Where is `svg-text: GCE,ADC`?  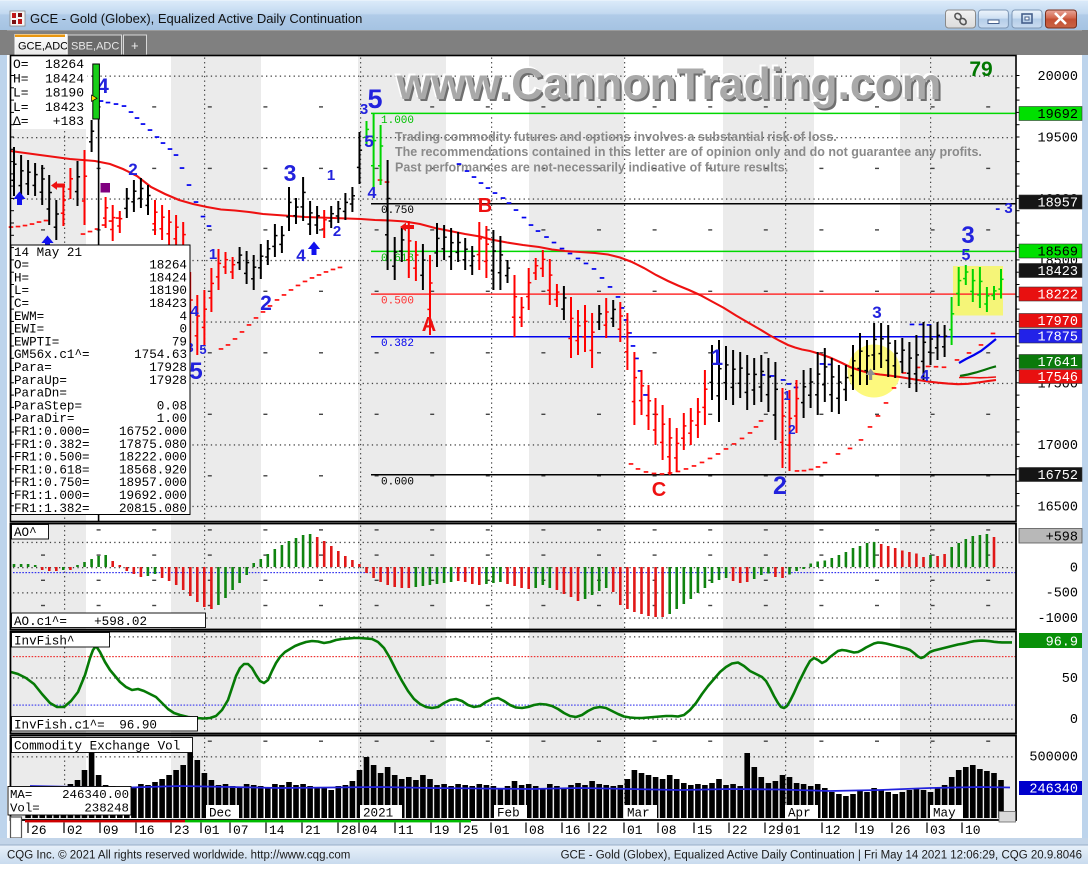
svg-text: GCE,ADC is located at coordinates (43, 47).